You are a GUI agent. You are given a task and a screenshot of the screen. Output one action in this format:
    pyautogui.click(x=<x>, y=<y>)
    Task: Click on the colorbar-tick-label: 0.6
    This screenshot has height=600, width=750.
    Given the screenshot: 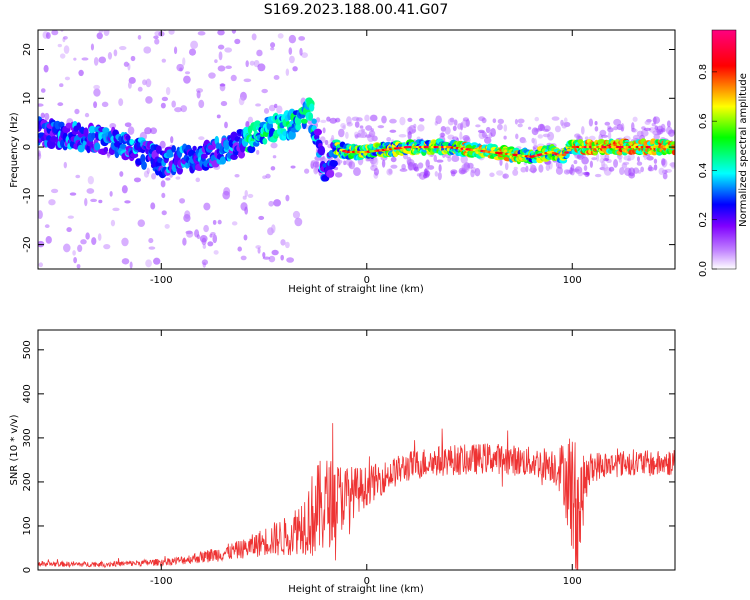 What is the action you would take?
    pyautogui.click(x=703, y=121)
    